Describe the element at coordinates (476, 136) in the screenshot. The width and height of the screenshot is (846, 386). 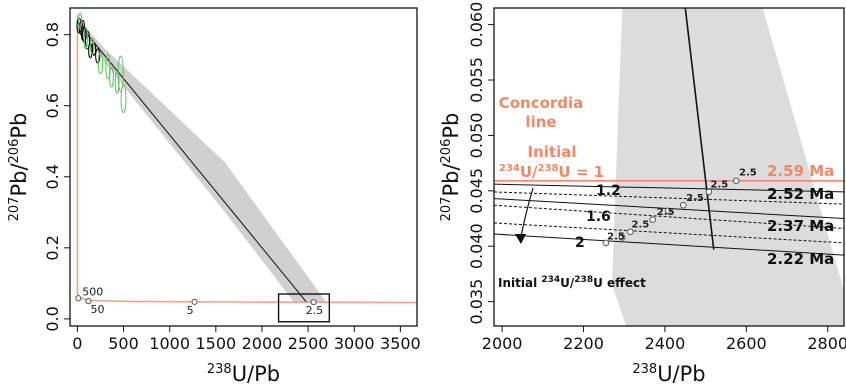
I see `y-tick-label: 0.050` at that location.